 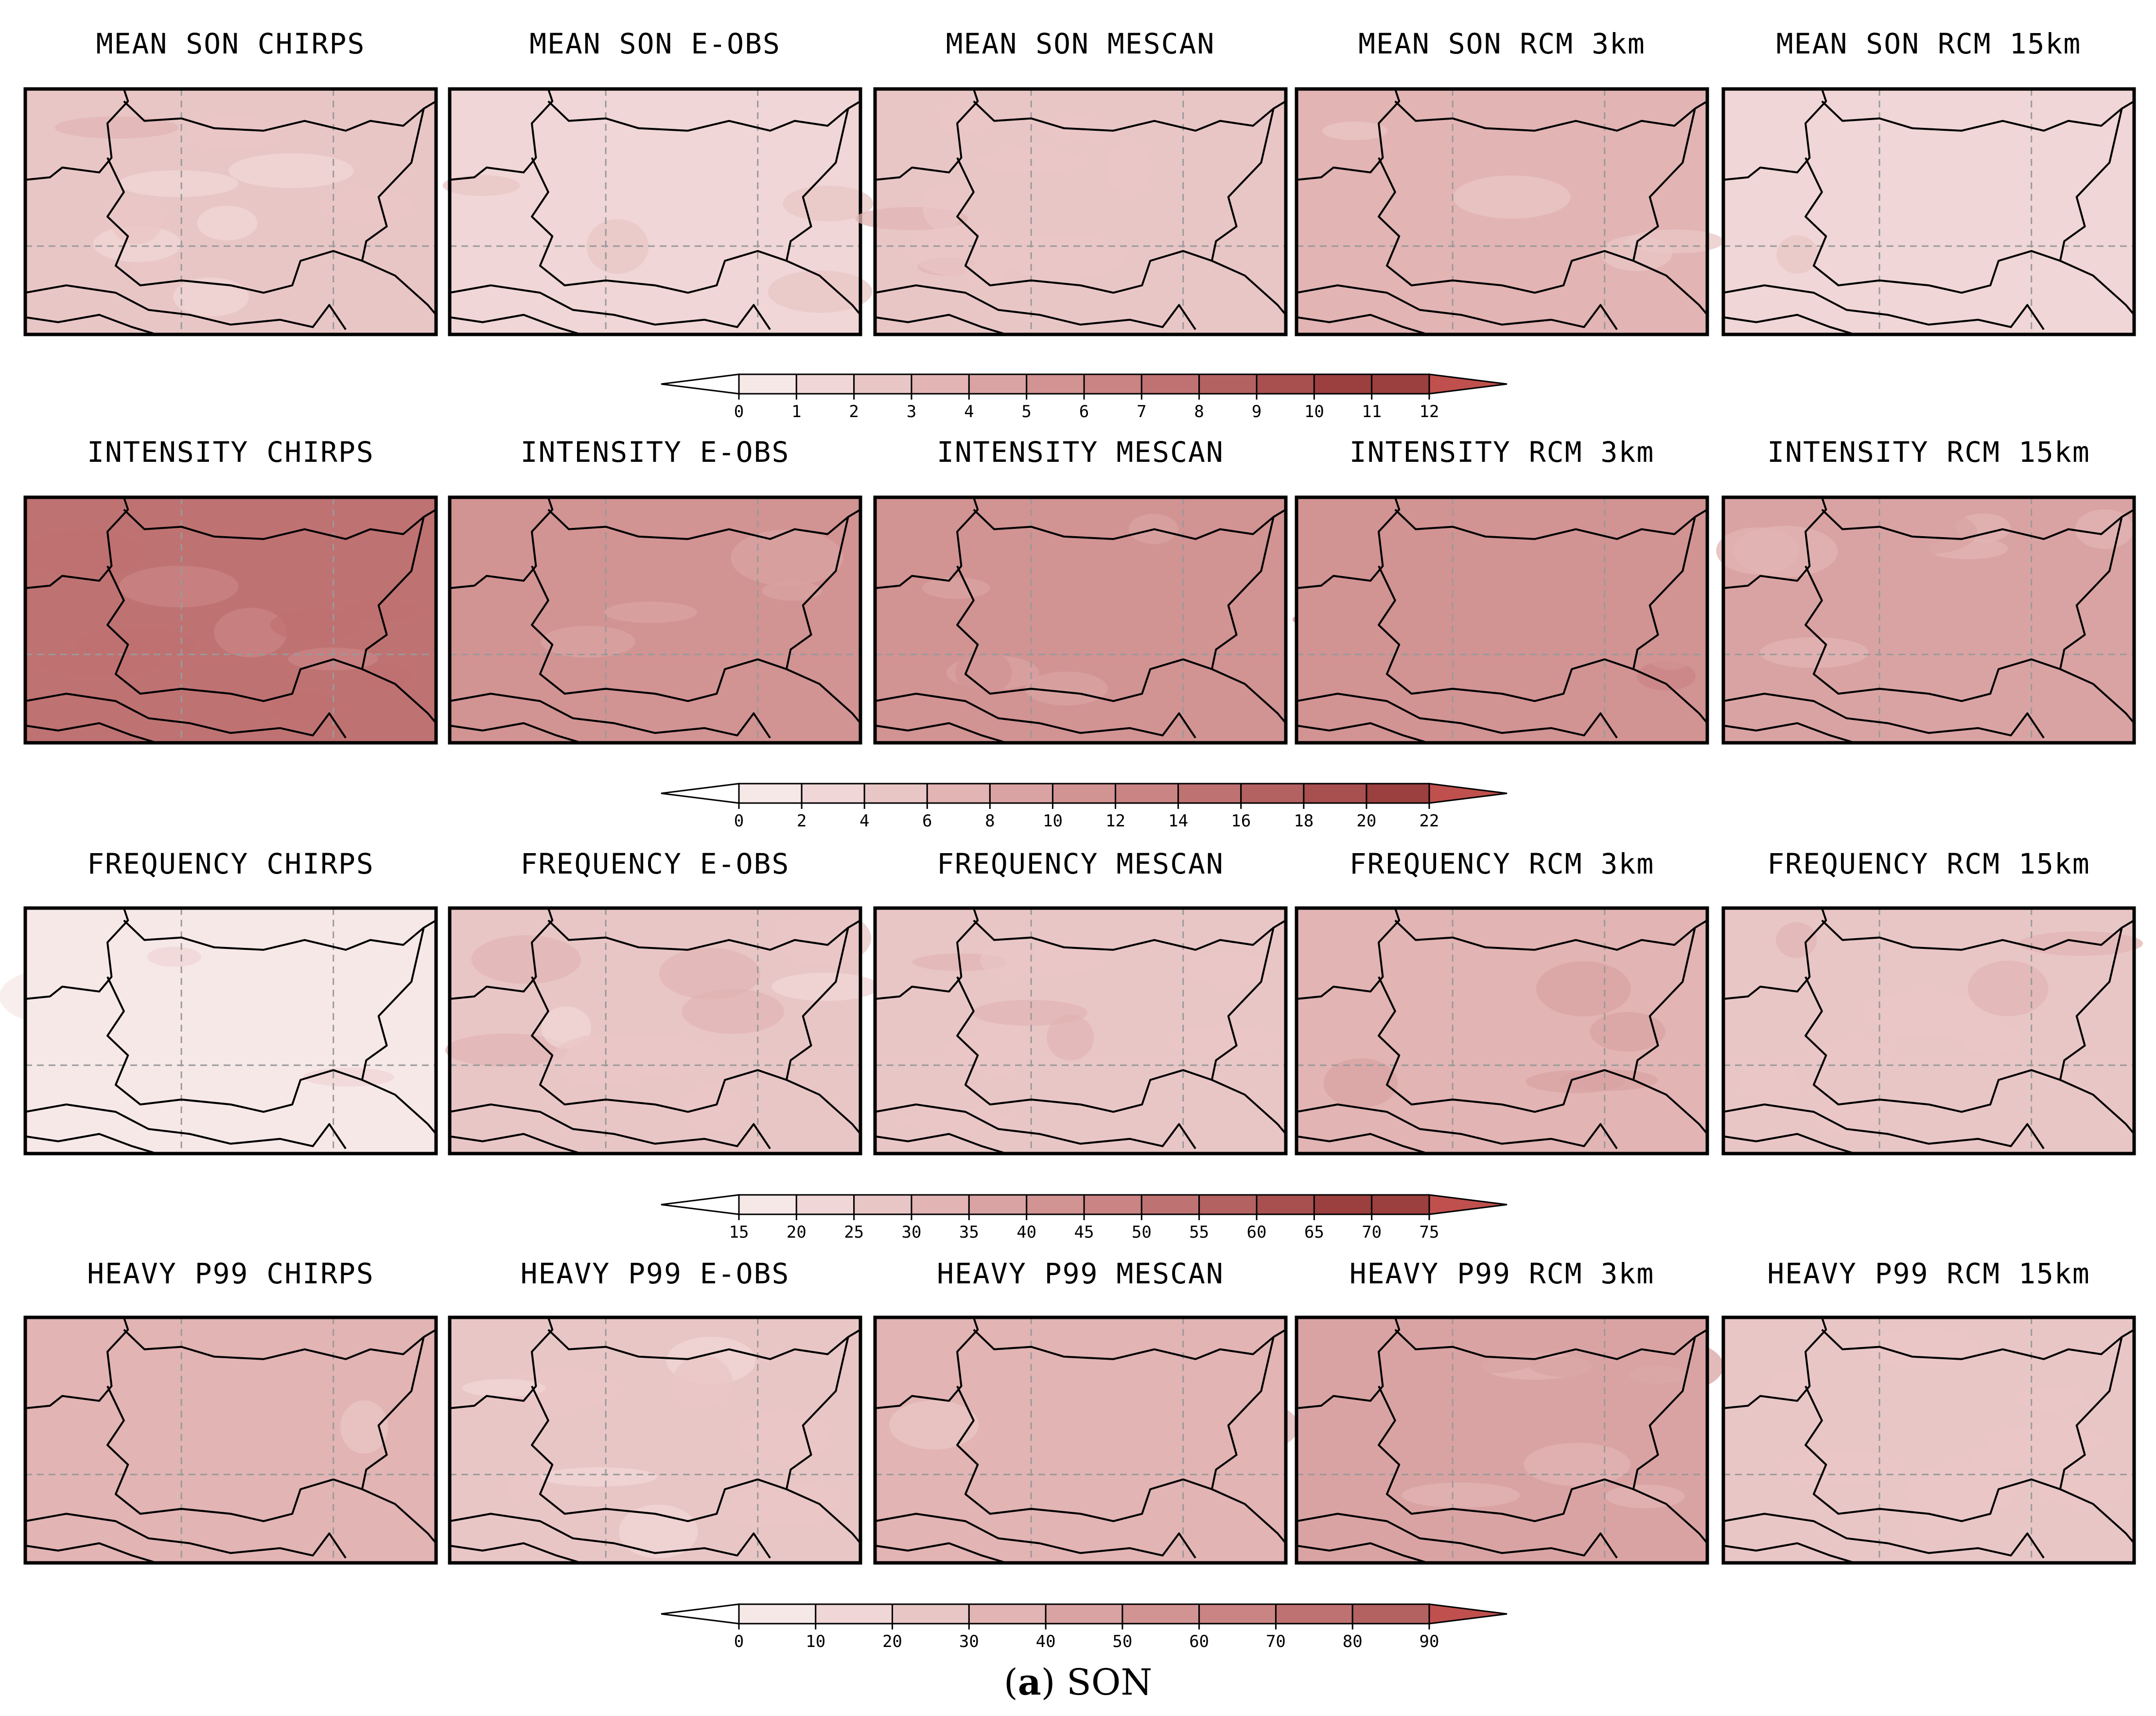 I want to click on map-panel: FREQUENCY MESCAN, so click(x=1080, y=1002).